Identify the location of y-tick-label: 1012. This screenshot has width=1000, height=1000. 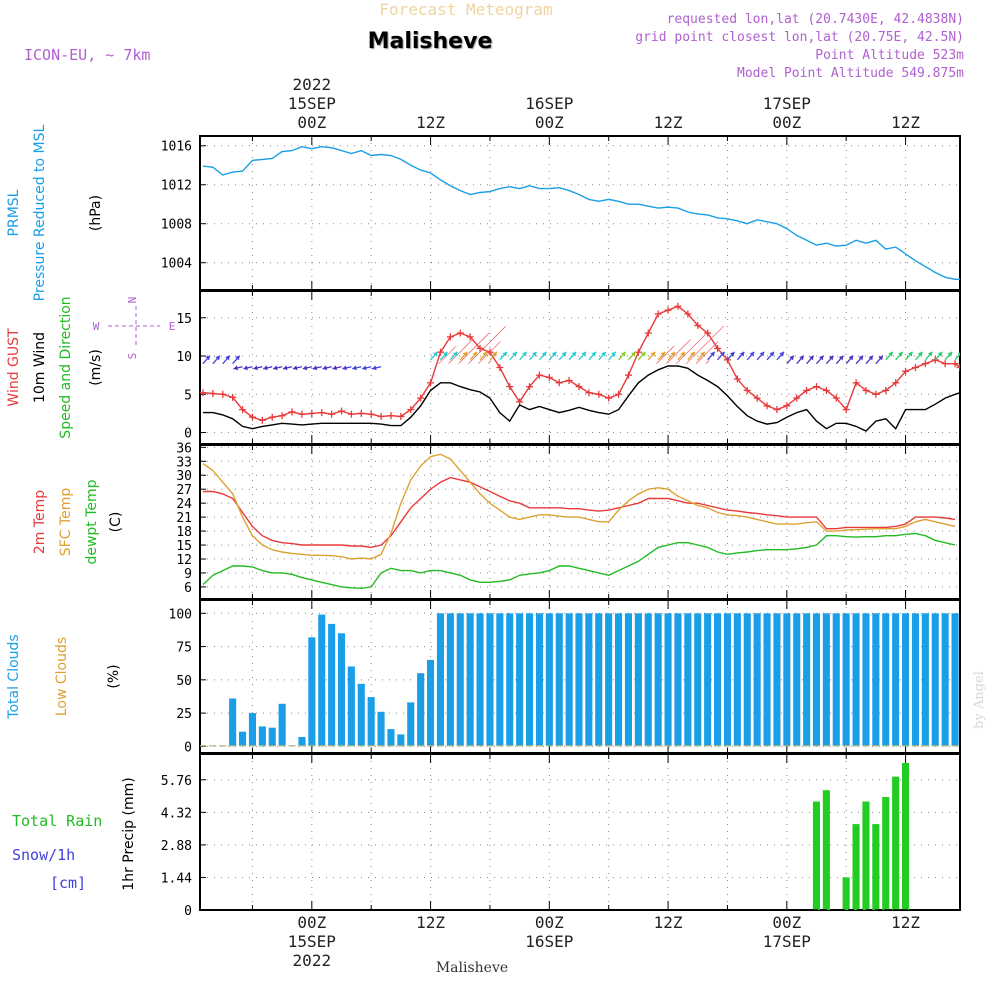
(176, 186).